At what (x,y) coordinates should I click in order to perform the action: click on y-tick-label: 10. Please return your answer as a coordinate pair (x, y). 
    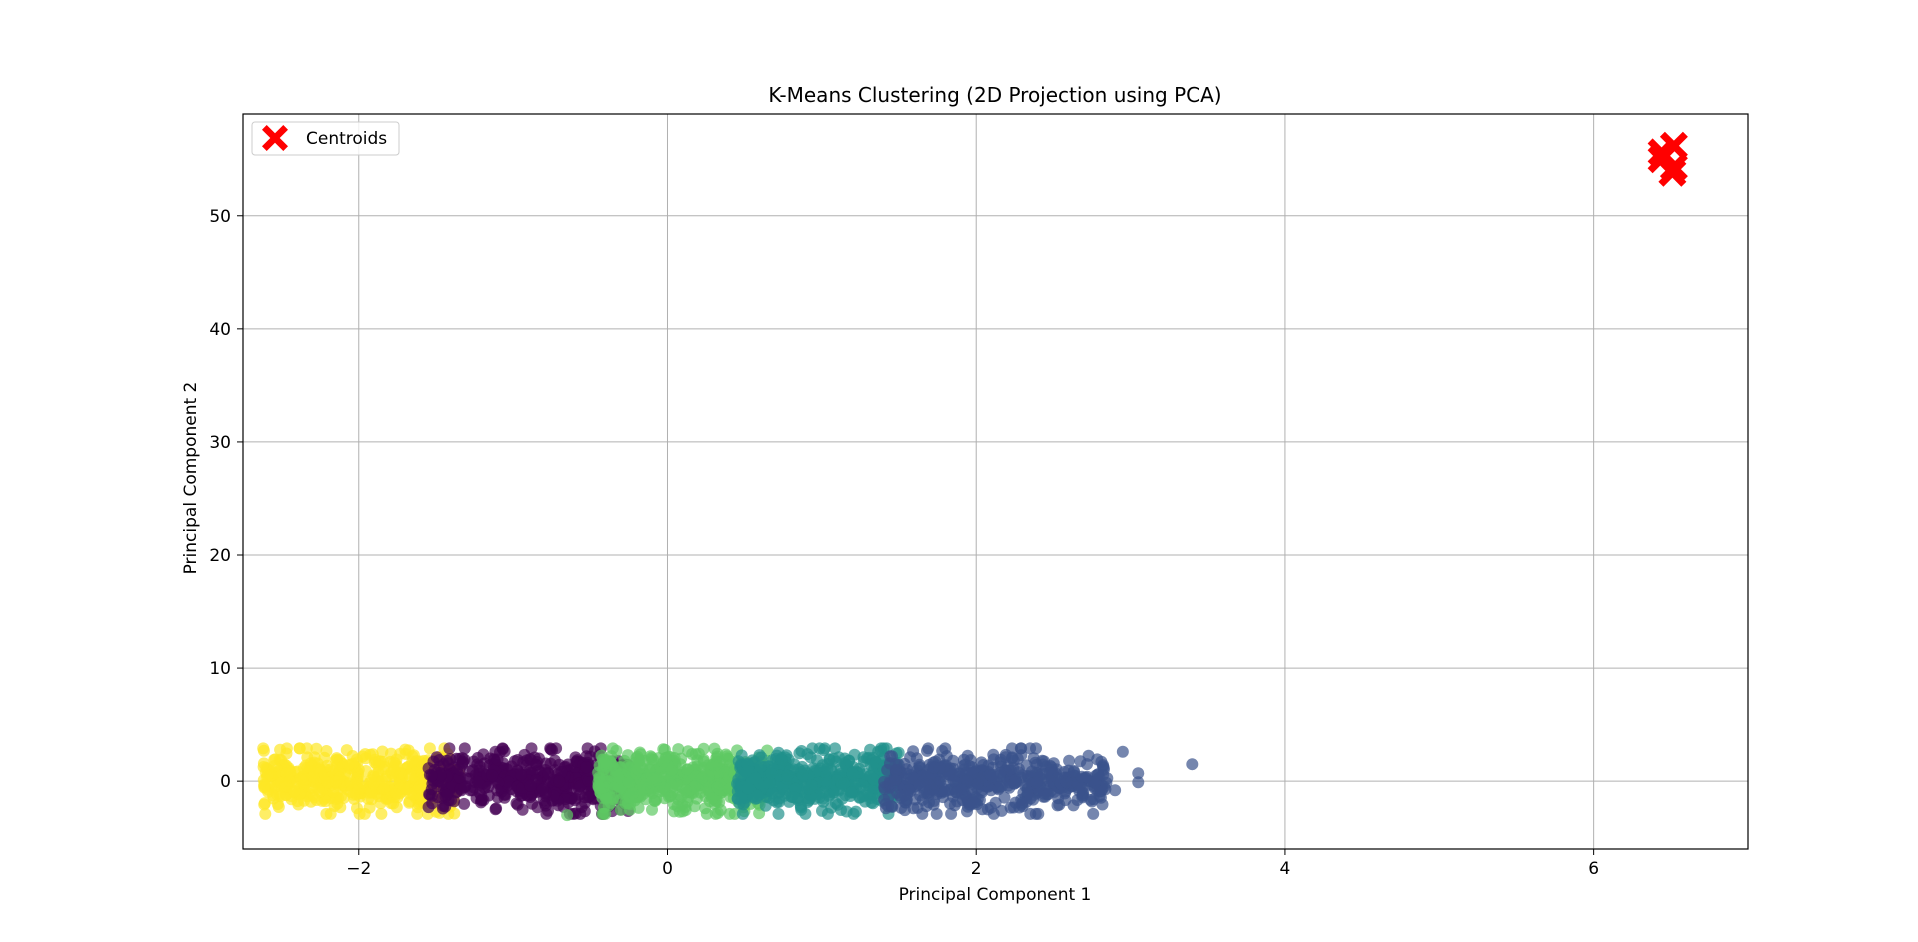
    Looking at the image, I should click on (220, 669).